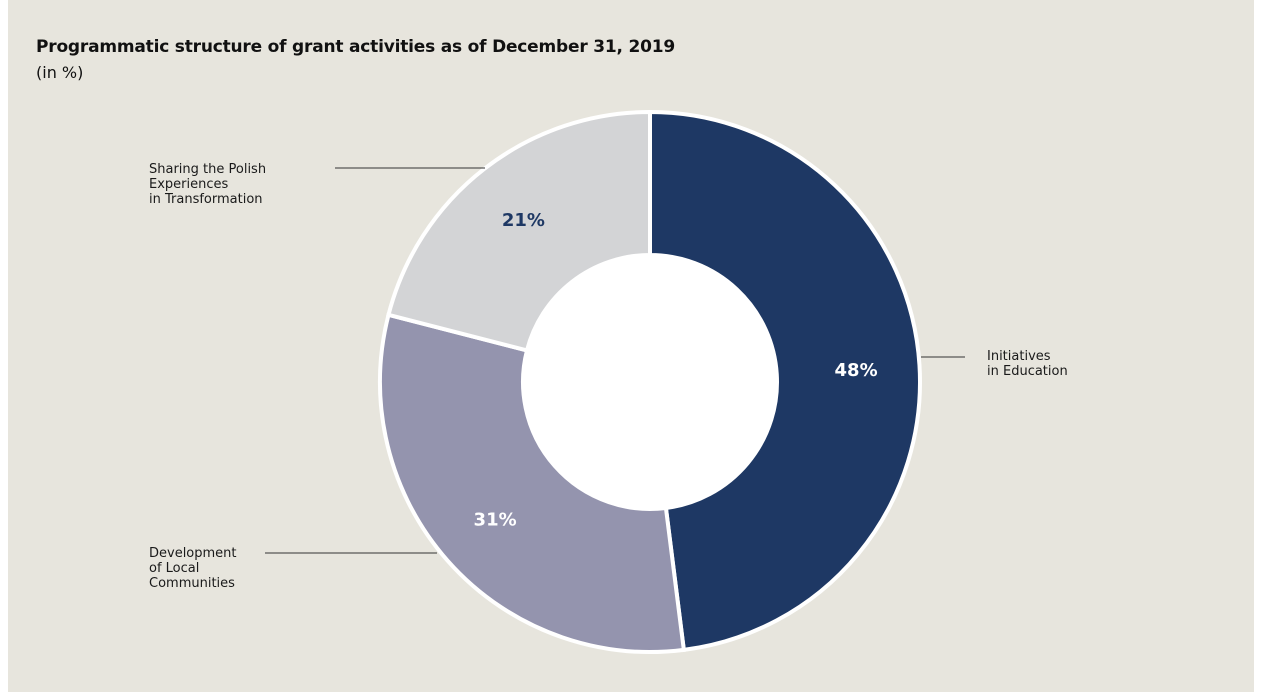 Image resolution: width=1262 pixels, height=692 pixels. Describe the element at coordinates (193, 553) in the screenshot. I see `label-line: Development` at that location.